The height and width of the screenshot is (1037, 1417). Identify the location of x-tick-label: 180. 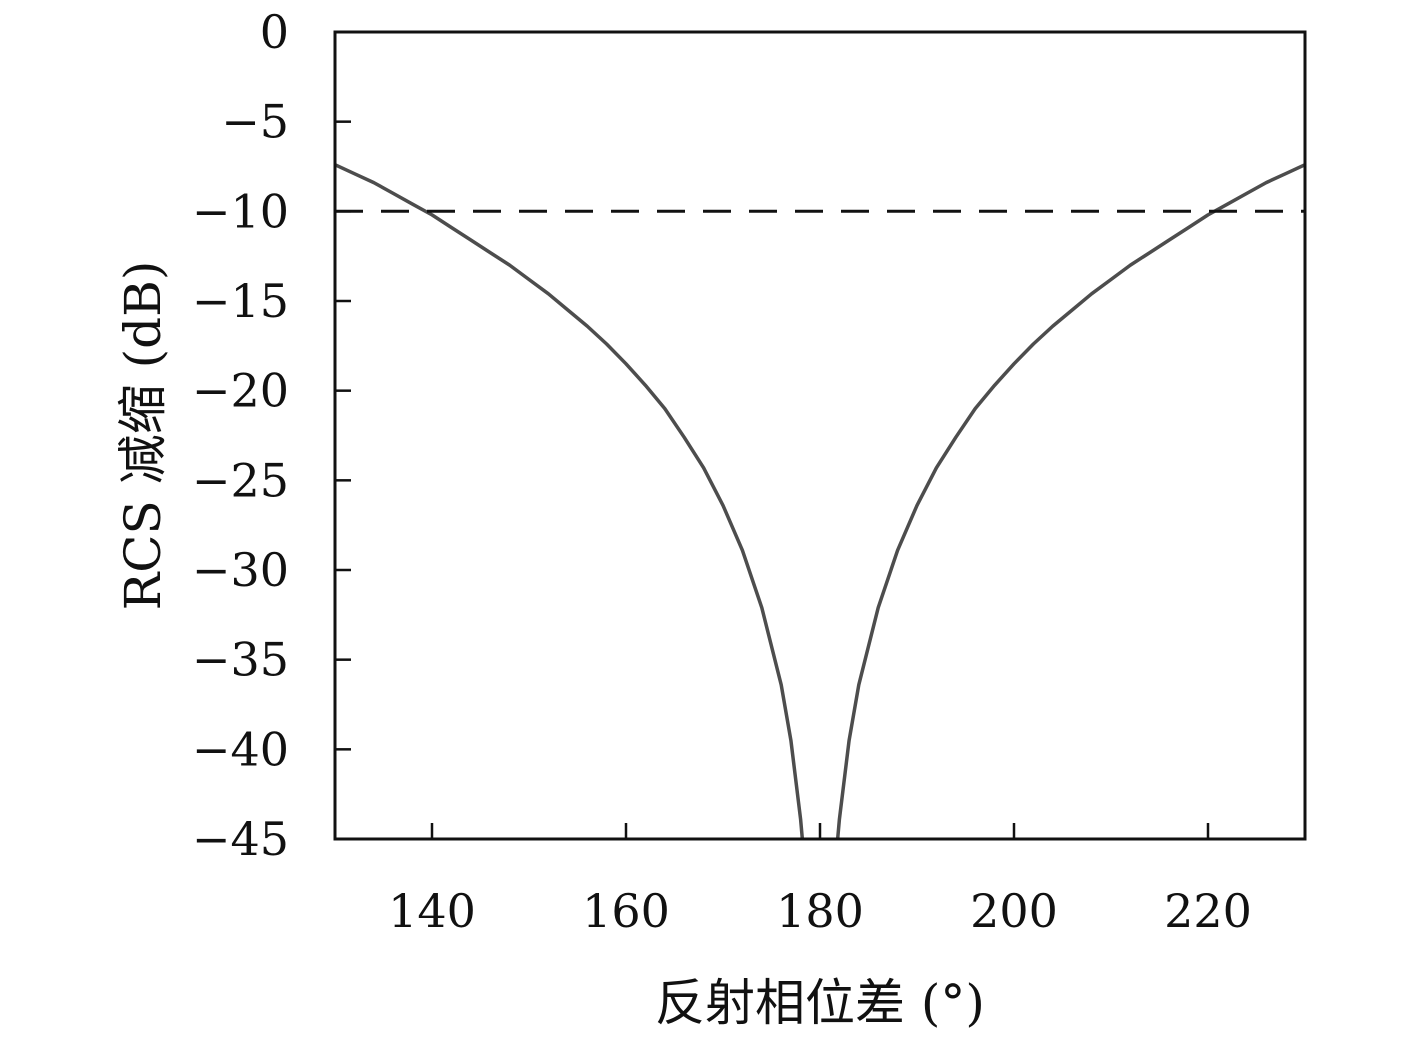
(820, 911).